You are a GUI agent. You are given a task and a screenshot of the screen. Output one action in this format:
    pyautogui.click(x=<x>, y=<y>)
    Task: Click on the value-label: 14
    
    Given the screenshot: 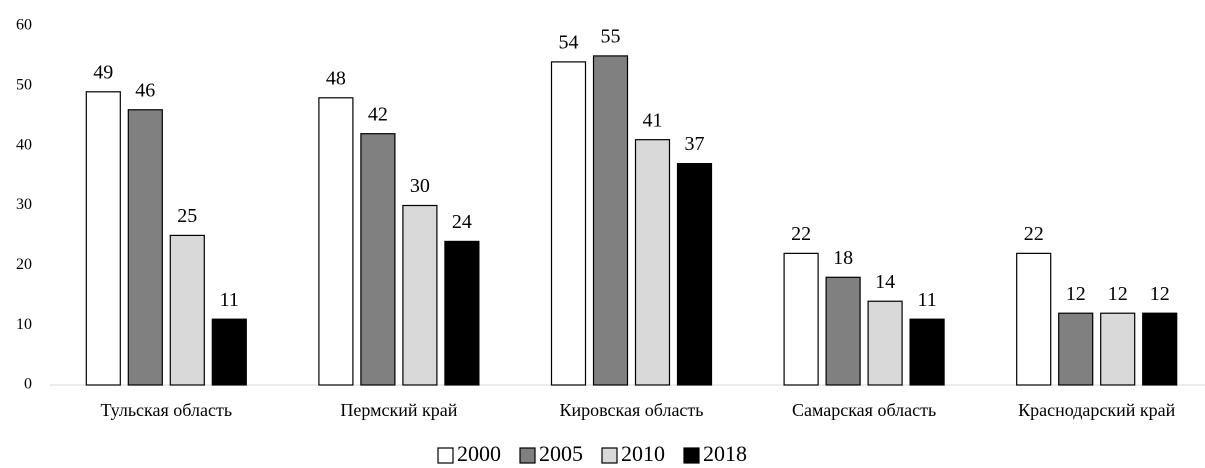 What is the action you would take?
    pyautogui.click(x=885, y=282)
    